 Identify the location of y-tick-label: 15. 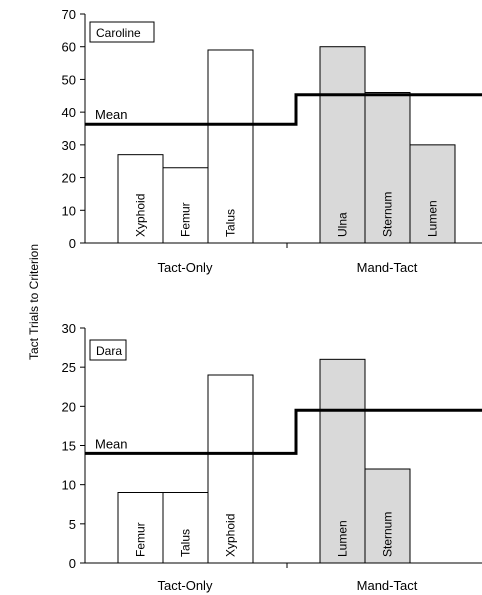
(69, 446).